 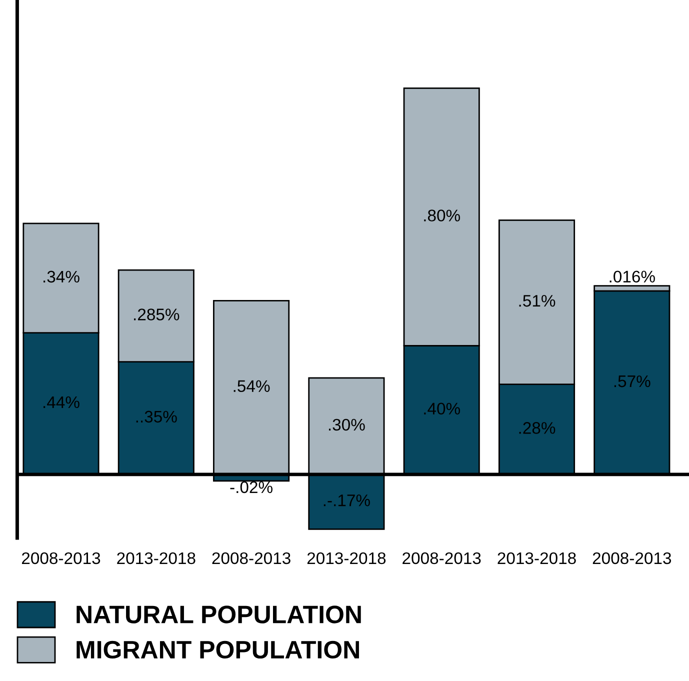 What do you see at coordinates (157, 314) in the screenshot?
I see `data-label: .285%` at bounding box center [157, 314].